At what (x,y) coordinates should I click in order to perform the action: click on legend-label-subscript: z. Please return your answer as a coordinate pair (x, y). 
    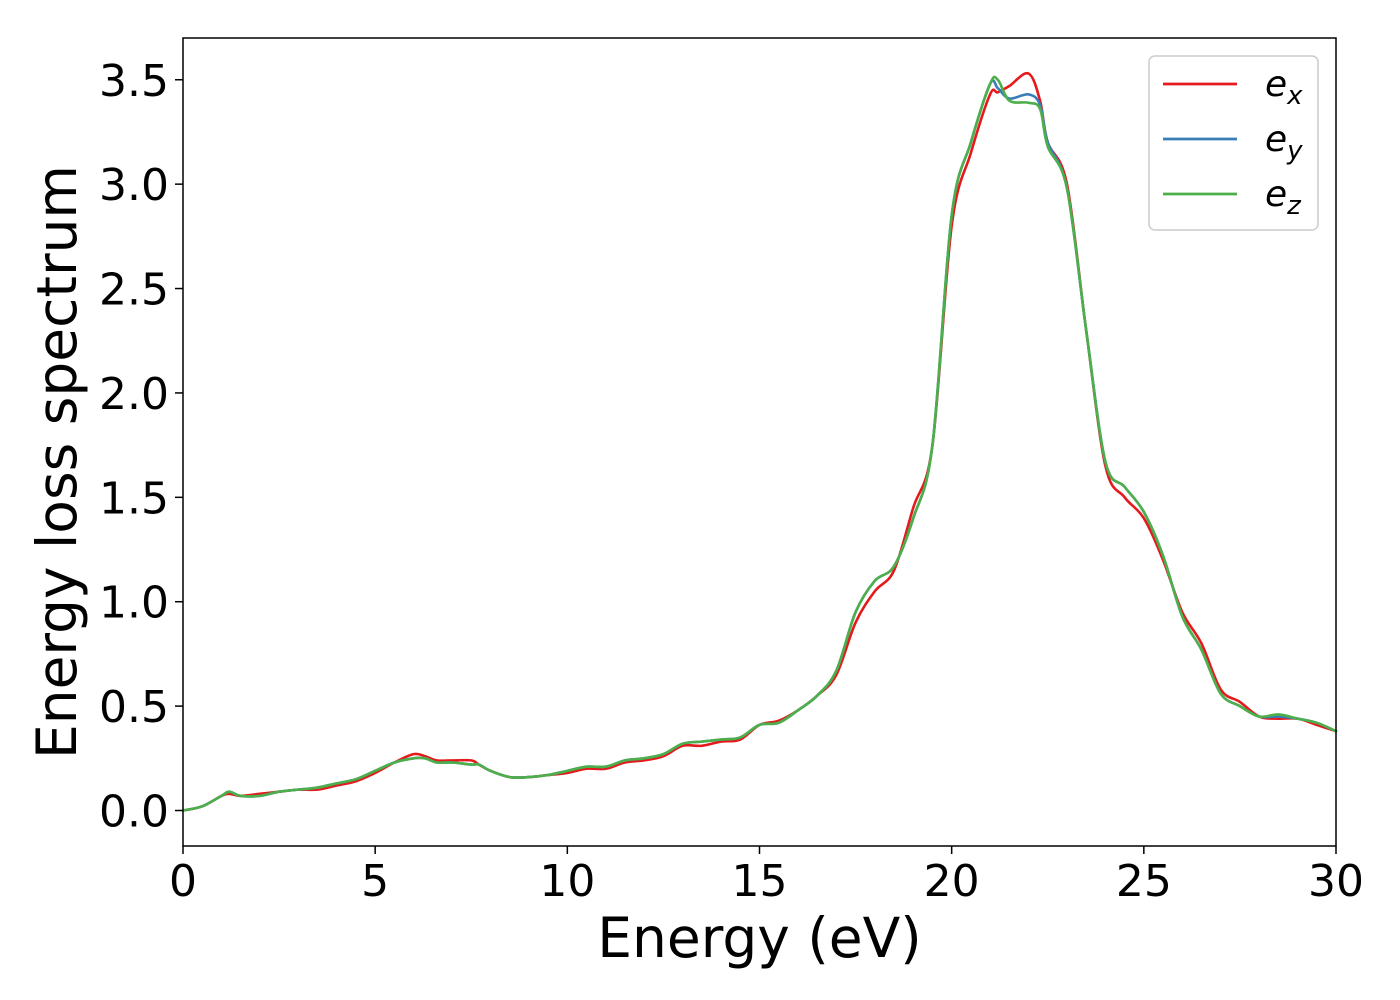
    Looking at the image, I should click on (1294, 206).